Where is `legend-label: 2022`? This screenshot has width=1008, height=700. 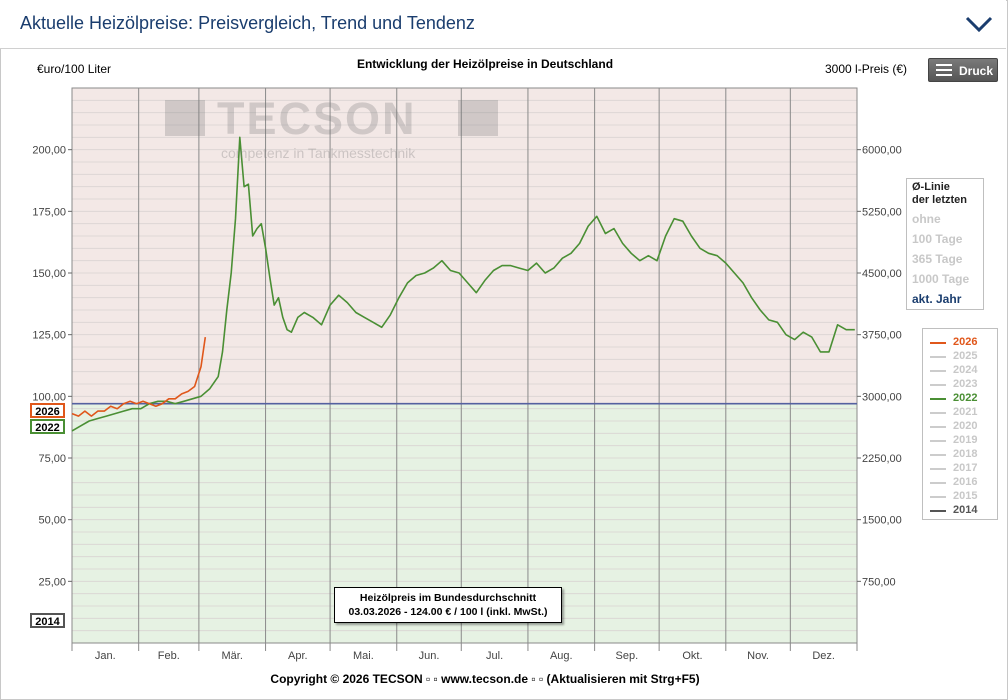 legend-label: 2022 is located at coordinates (965, 398).